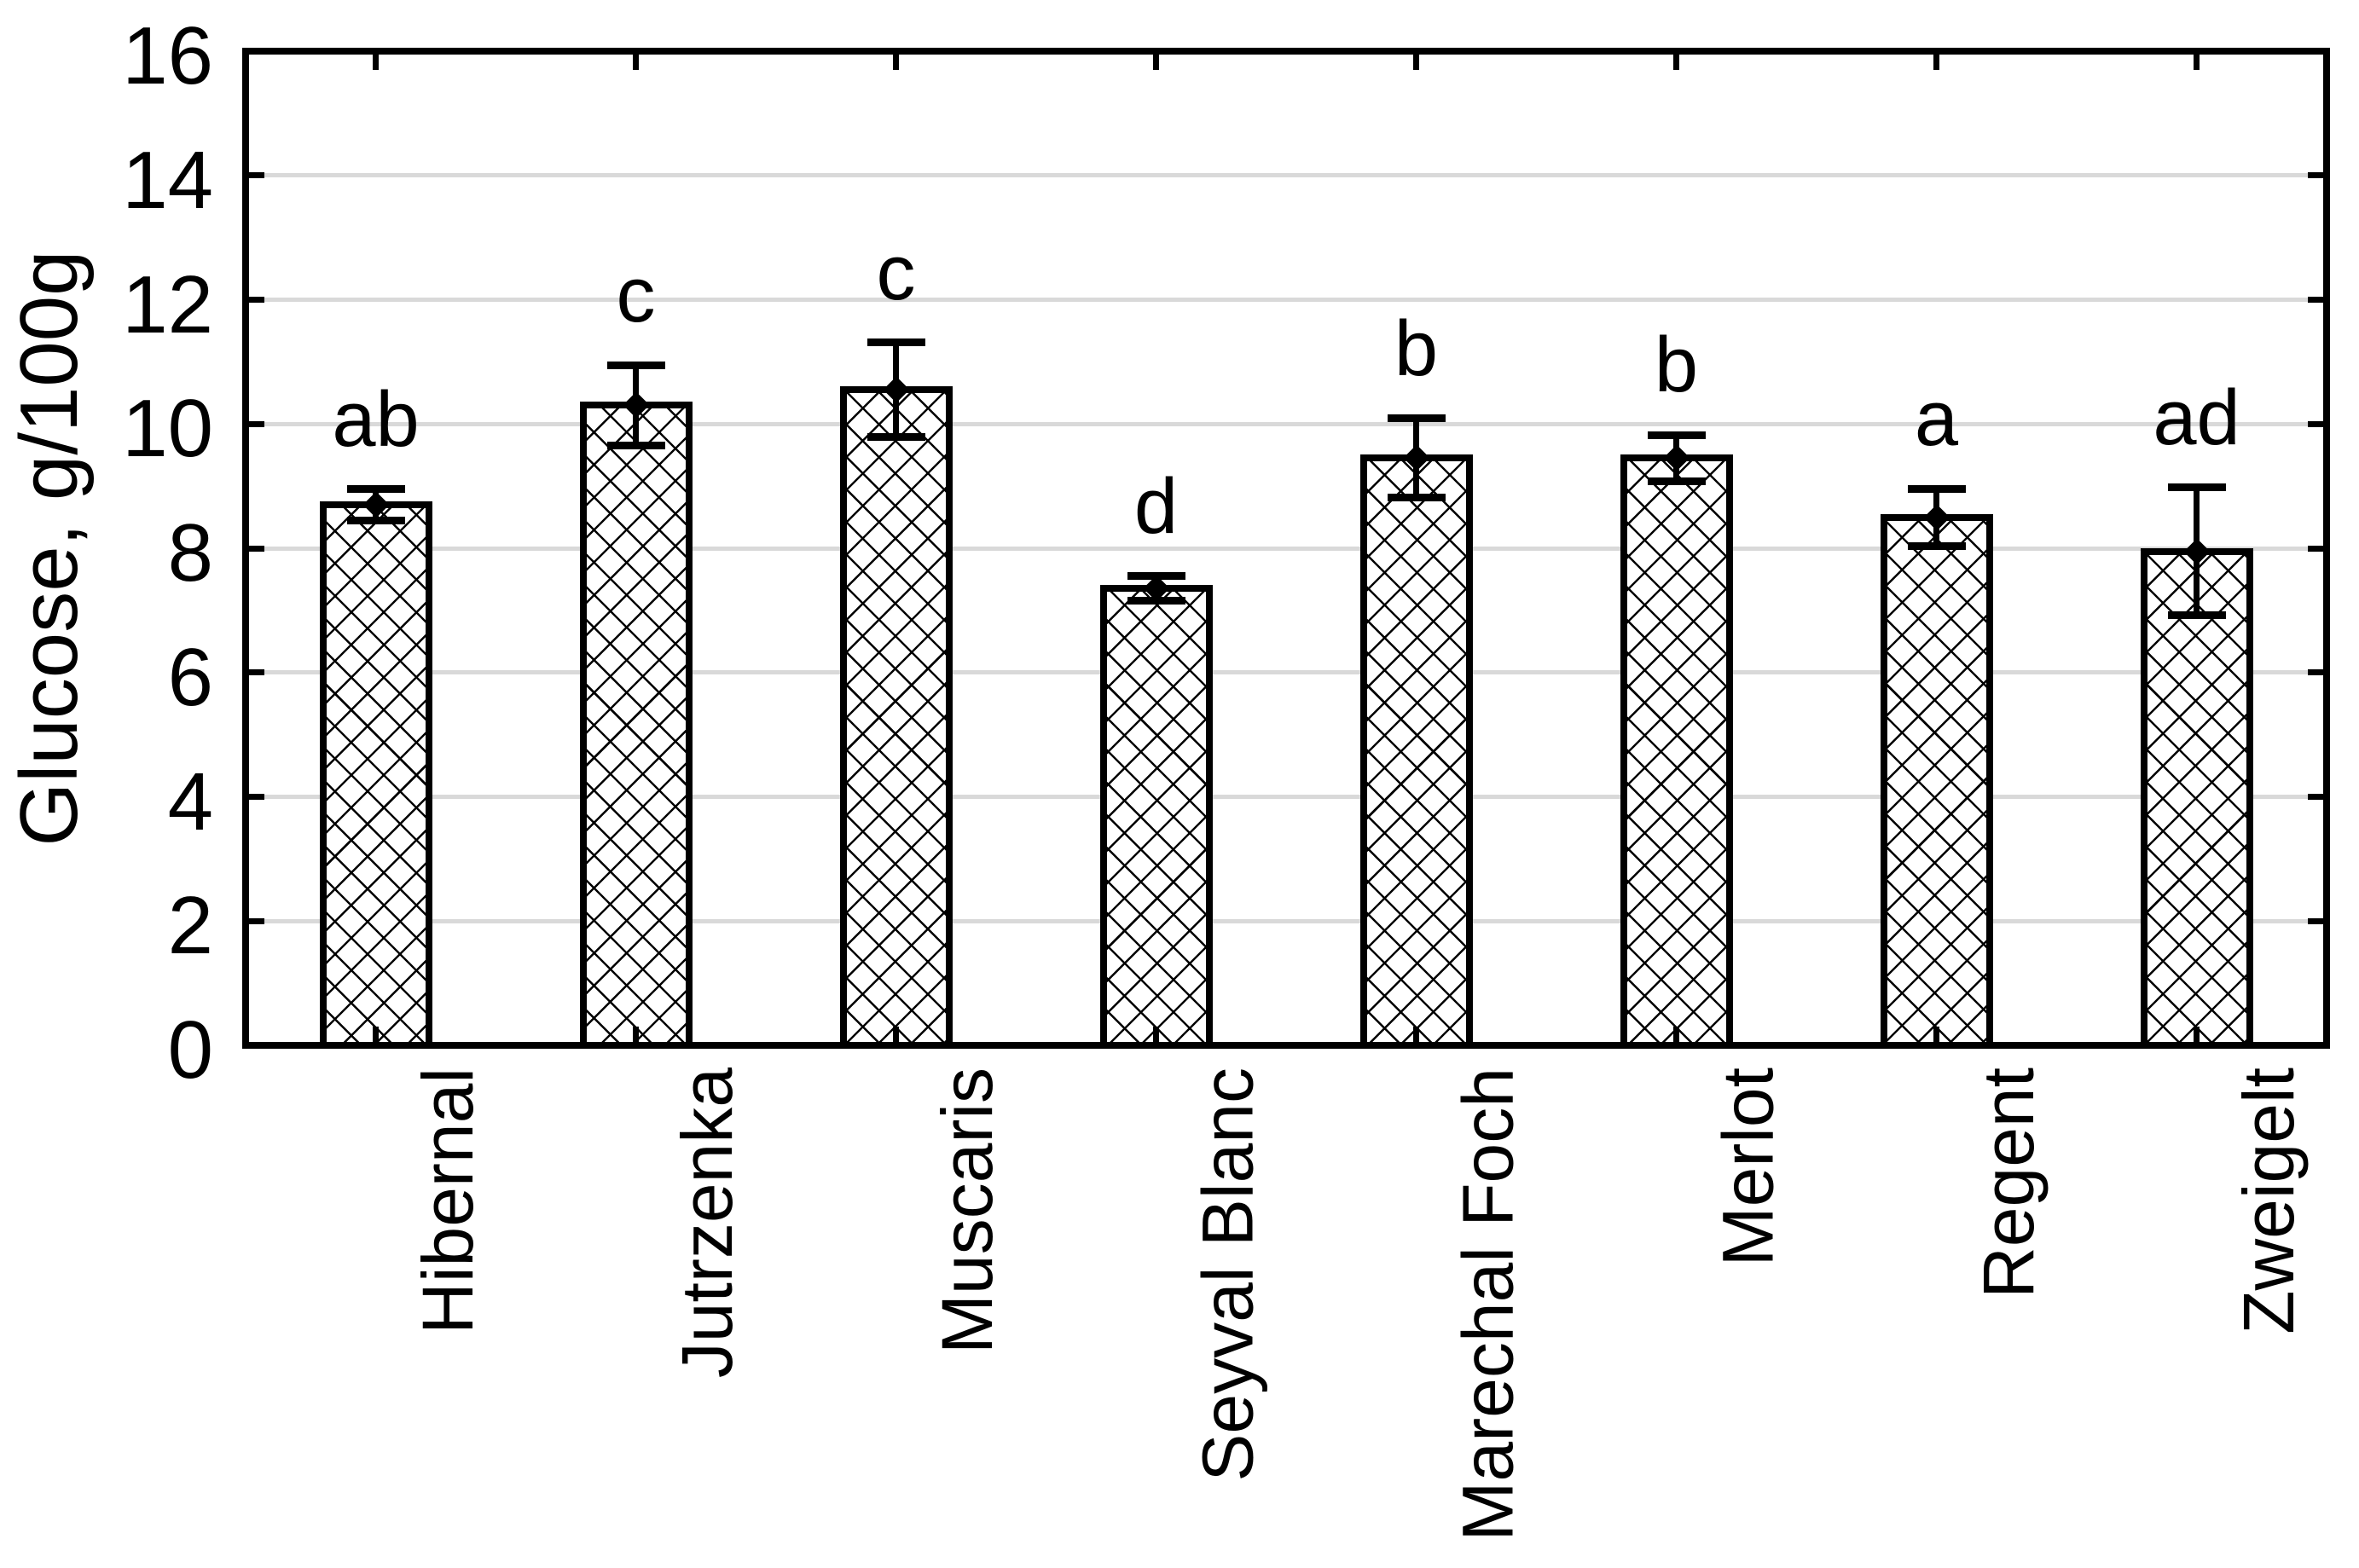  I want to click on x-axis-tick-top-seyval-blanc, so click(1156, 62).